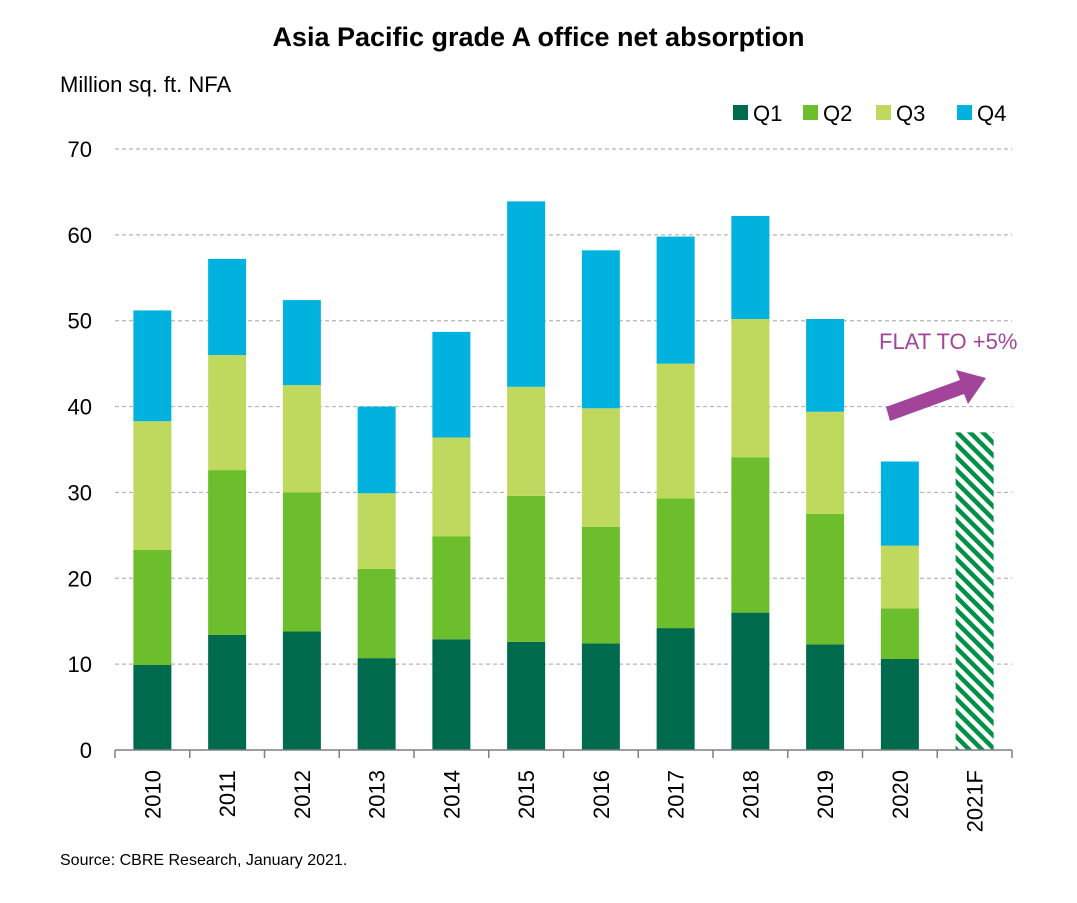  I want to click on bar-2016-q3, so click(600, 467).